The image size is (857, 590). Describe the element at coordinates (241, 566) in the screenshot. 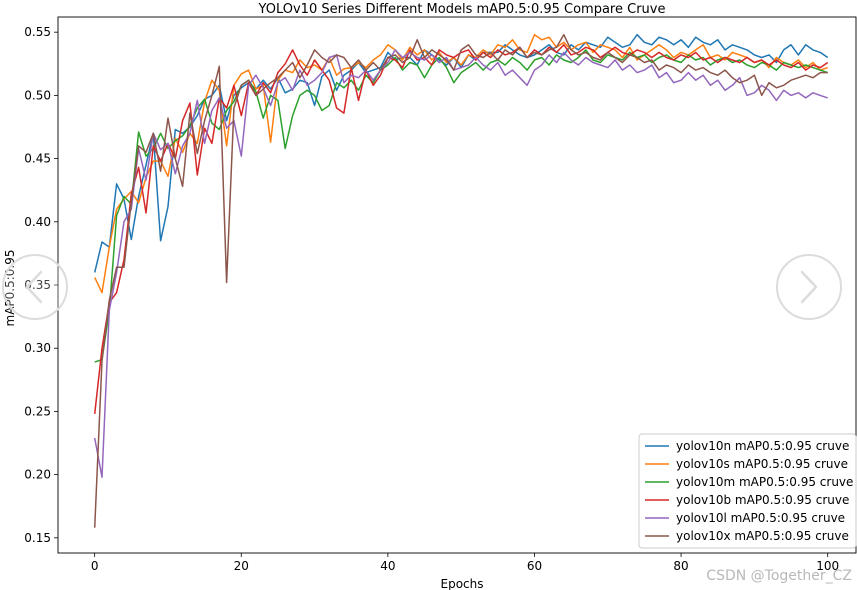

I see `x-tick-label: 20` at that location.